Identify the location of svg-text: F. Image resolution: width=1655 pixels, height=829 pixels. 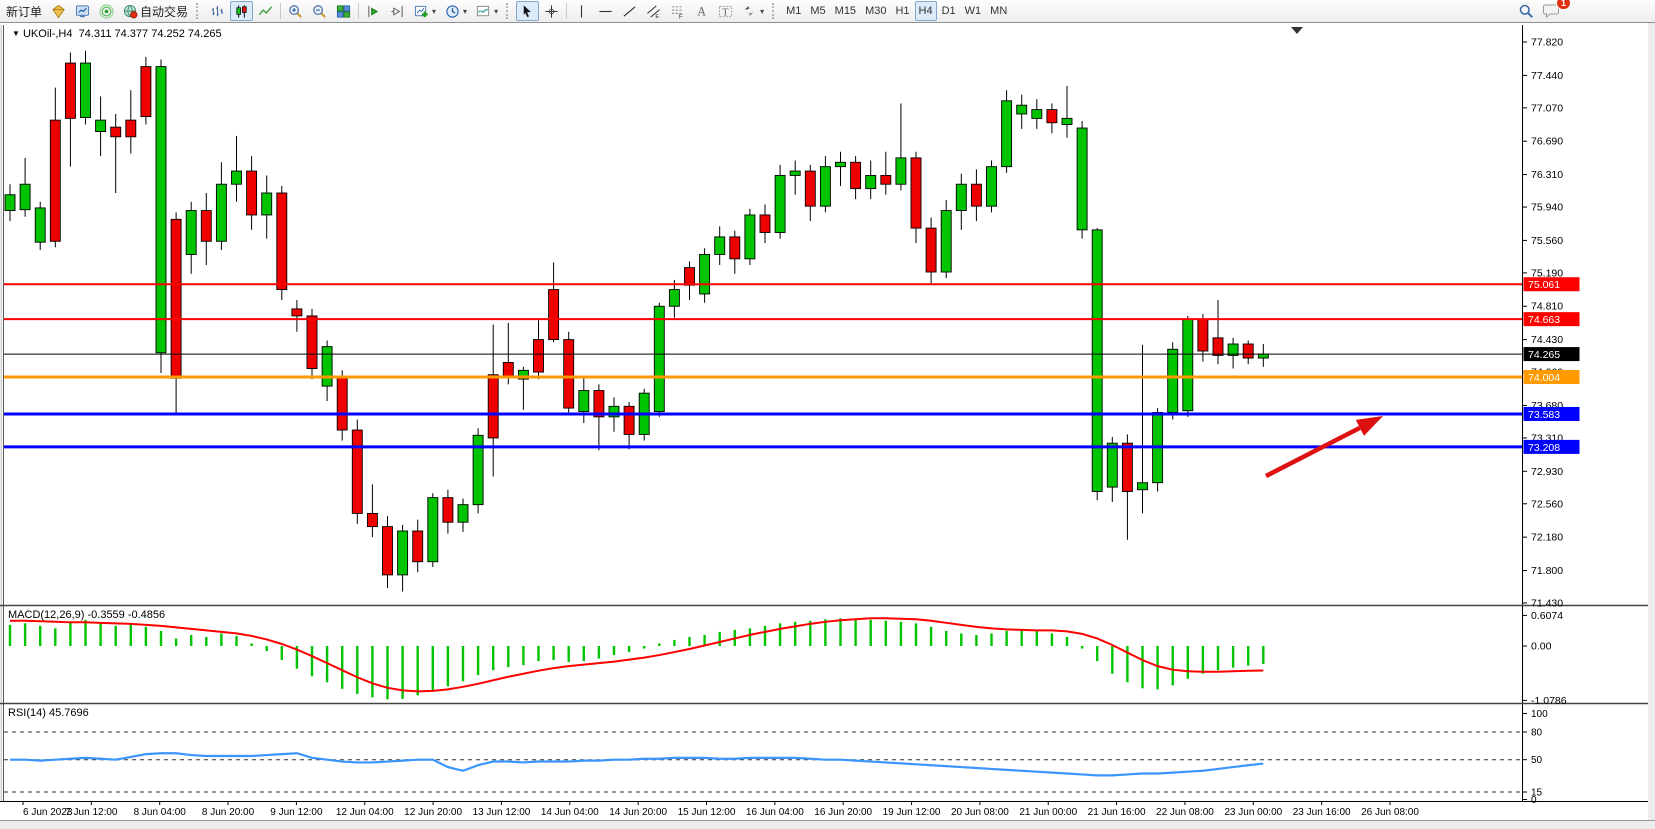
(681, 15).